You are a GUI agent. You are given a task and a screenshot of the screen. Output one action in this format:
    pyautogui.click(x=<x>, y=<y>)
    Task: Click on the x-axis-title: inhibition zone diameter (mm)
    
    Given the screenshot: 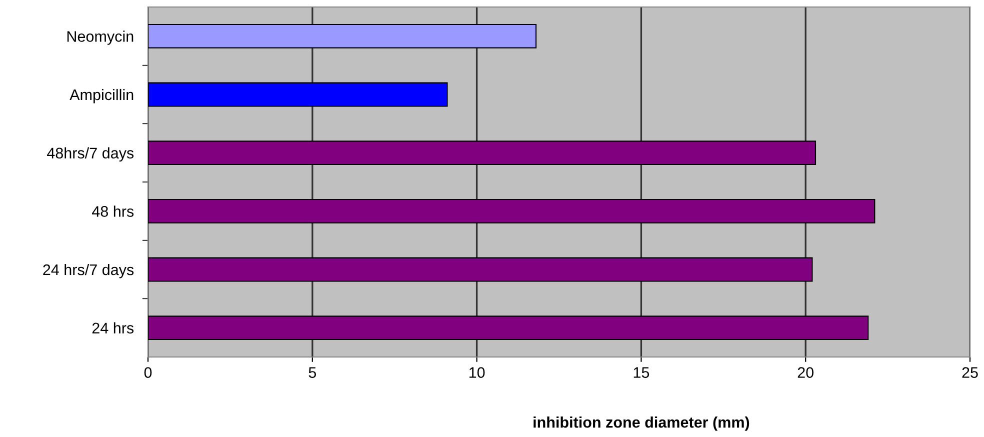 What is the action you would take?
    pyautogui.click(x=642, y=423)
    